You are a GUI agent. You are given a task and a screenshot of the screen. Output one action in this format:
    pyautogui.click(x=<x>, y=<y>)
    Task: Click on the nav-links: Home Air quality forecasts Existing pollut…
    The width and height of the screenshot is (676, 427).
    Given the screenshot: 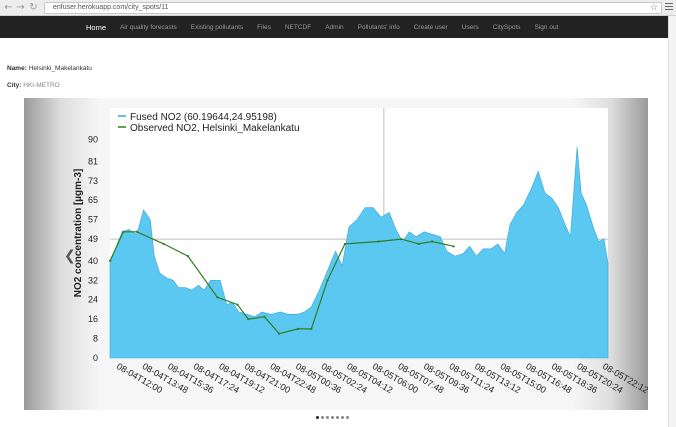 What is the action you would take?
    pyautogui.click(x=329, y=27)
    